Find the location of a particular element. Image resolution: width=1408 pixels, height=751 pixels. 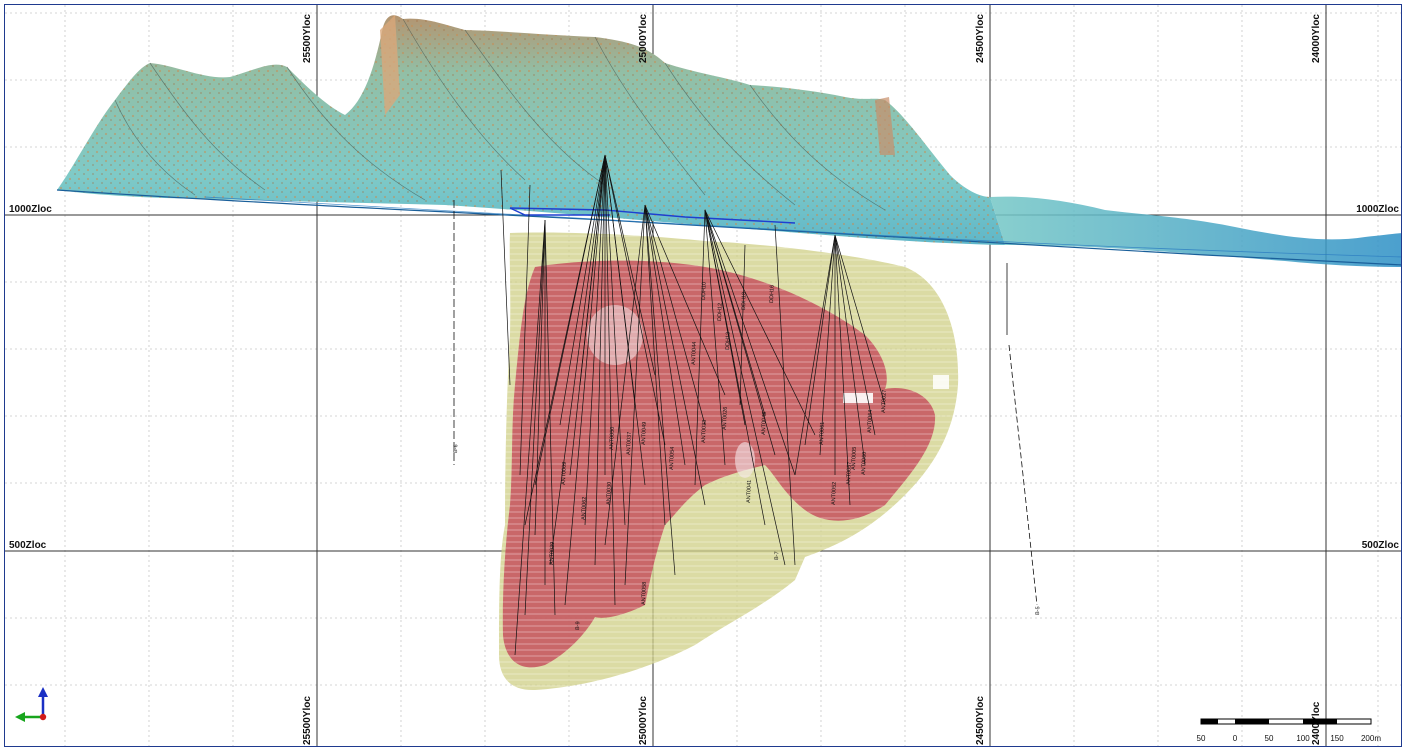

drillhole-label: ANT0062 is located at coordinates (584, 508).